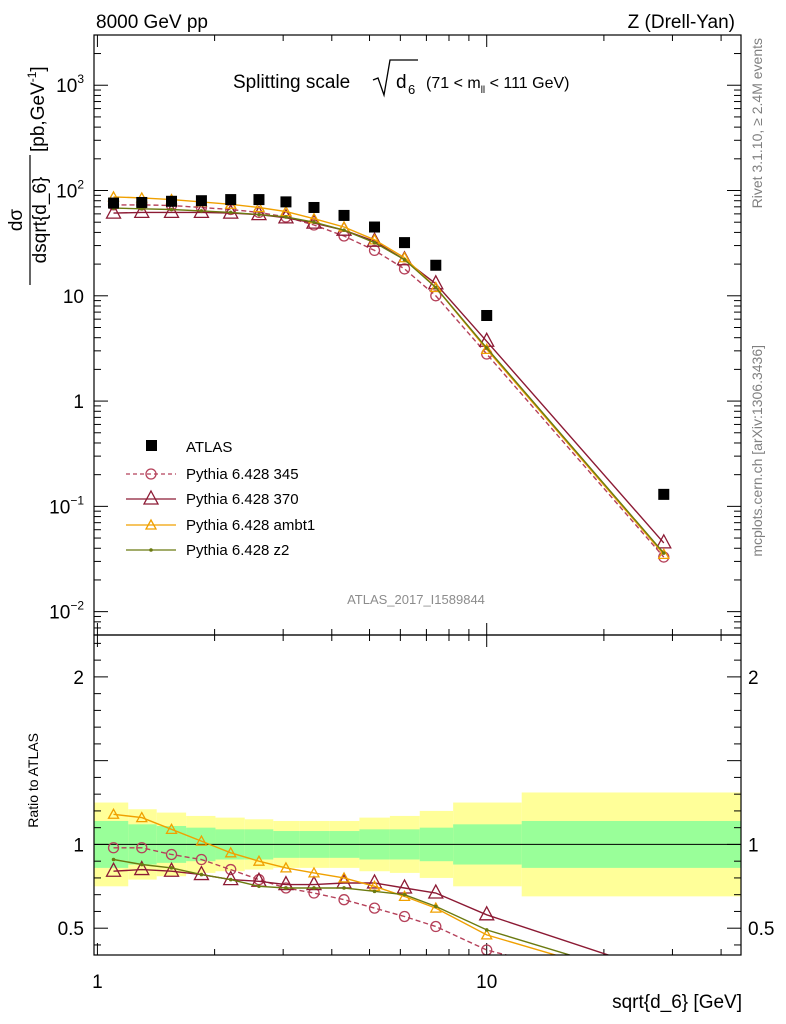 Image resolution: width=786 pixels, height=1024 pixels. Describe the element at coordinates (71, 929) in the screenshot. I see `y-tick-label-ratio: 0.5` at that location.